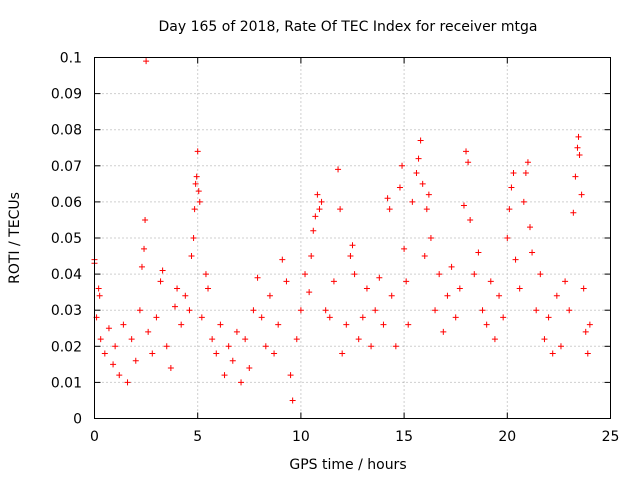  What do you see at coordinates (66, 131) in the screenshot?
I see `y-tick-label: 0.08` at bounding box center [66, 131].